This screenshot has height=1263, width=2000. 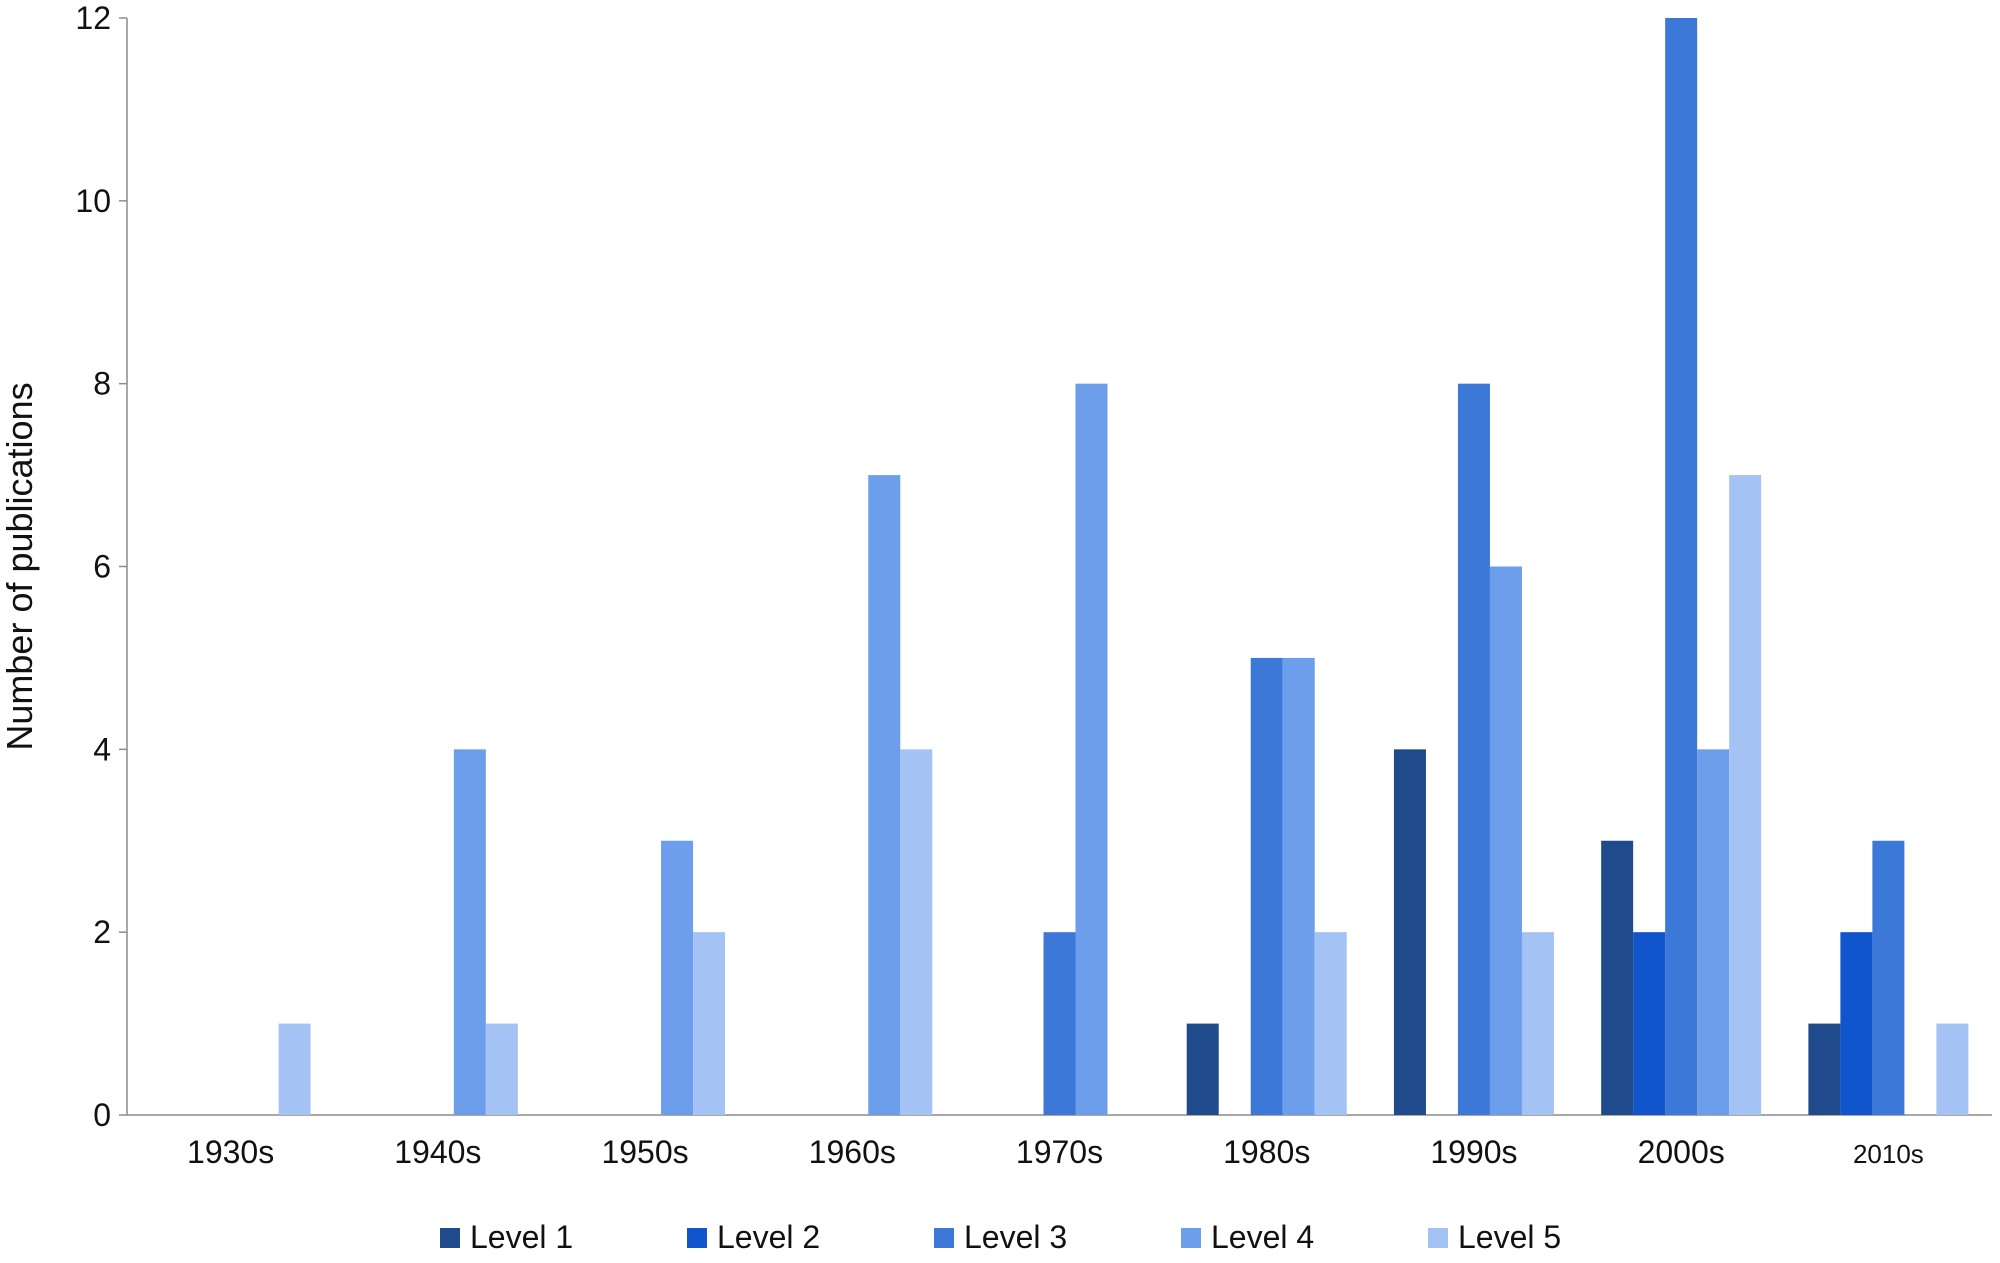 I want to click on legend-label: Level 3, so click(x=1015, y=1237).